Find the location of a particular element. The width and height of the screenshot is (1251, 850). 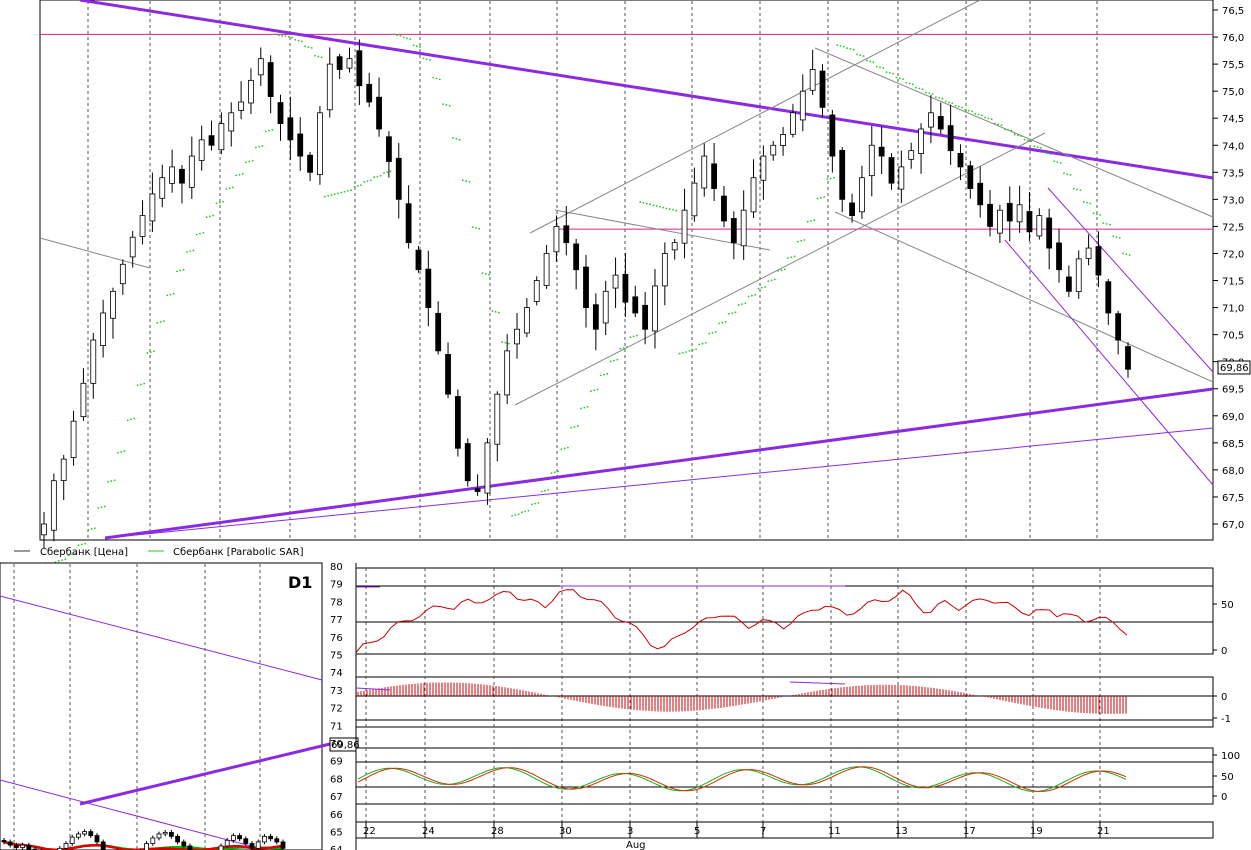

last-price-tag: 69,86 is located at coordinates (1234, 367).